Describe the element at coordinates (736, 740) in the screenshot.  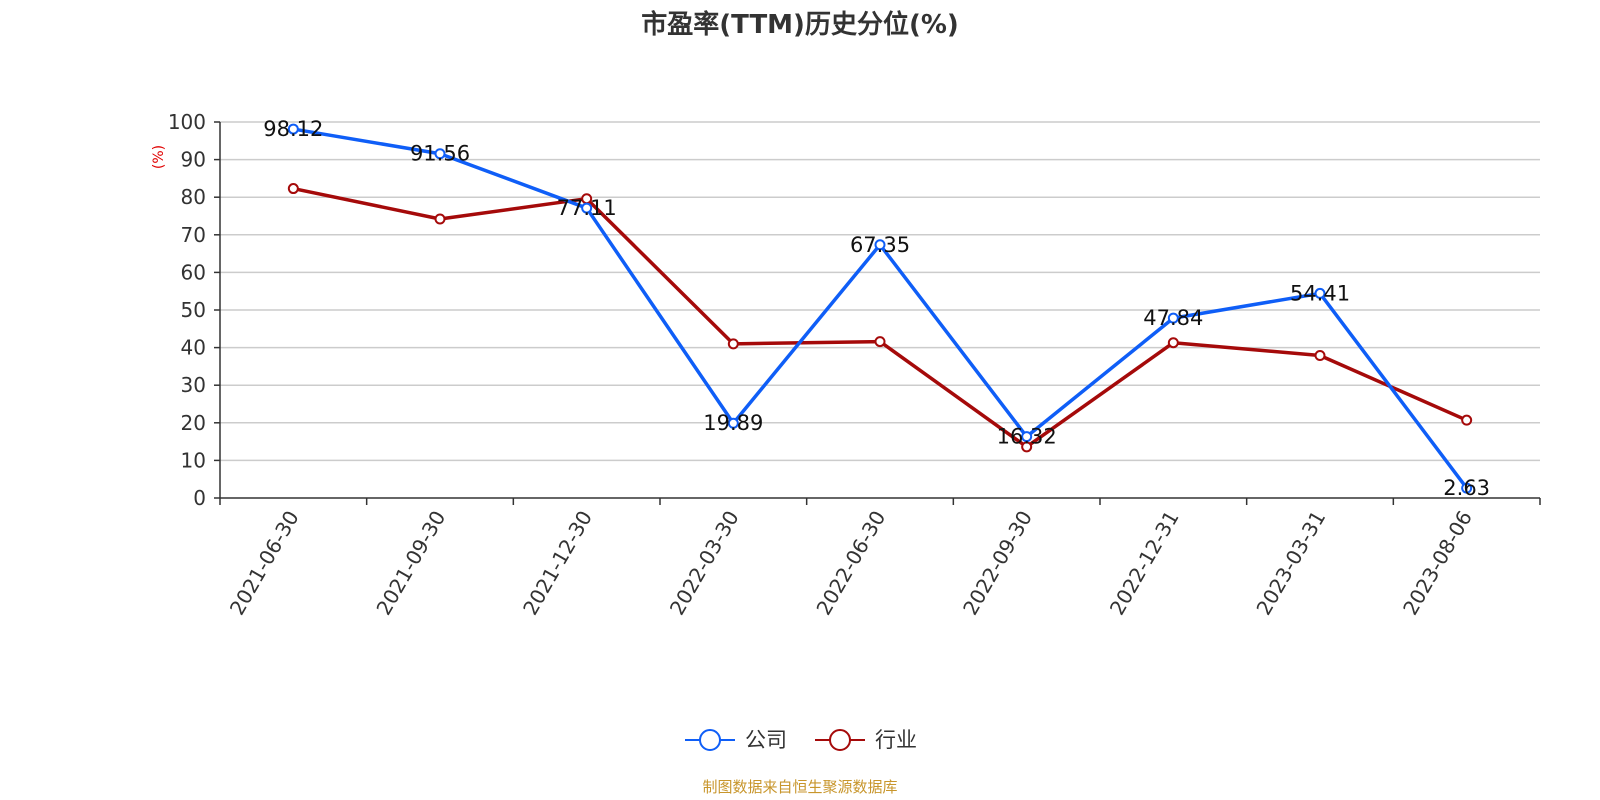
I see `legend-item-company: 公司` at that location.